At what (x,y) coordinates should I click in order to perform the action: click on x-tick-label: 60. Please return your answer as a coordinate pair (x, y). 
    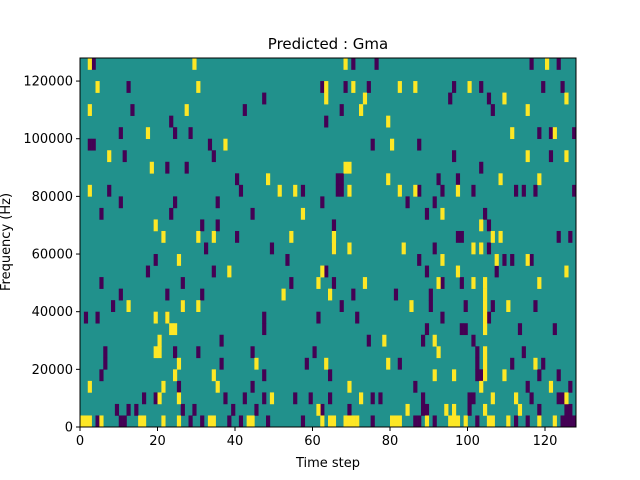
    Looking at the image, I should click on (312, 441).